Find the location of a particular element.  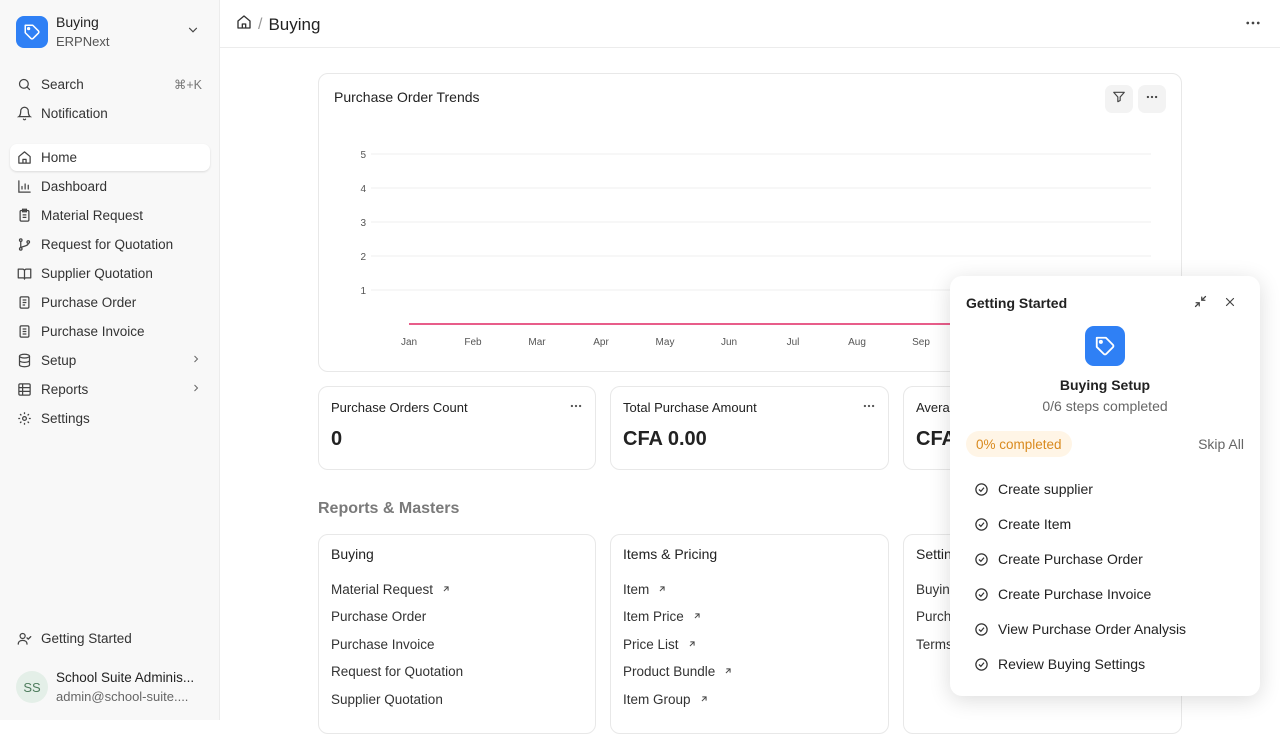

step-create-purchase-order: Create Purchase Order is located at coordinates (1058, 559).